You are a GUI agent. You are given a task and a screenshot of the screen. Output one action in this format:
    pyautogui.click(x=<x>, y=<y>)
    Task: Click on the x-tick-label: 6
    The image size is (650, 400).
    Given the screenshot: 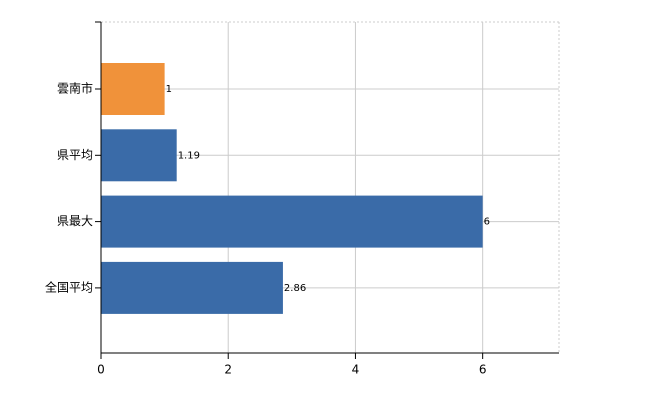 What is the action you would take?
    pyautogui.click(x=483, y=370)
    